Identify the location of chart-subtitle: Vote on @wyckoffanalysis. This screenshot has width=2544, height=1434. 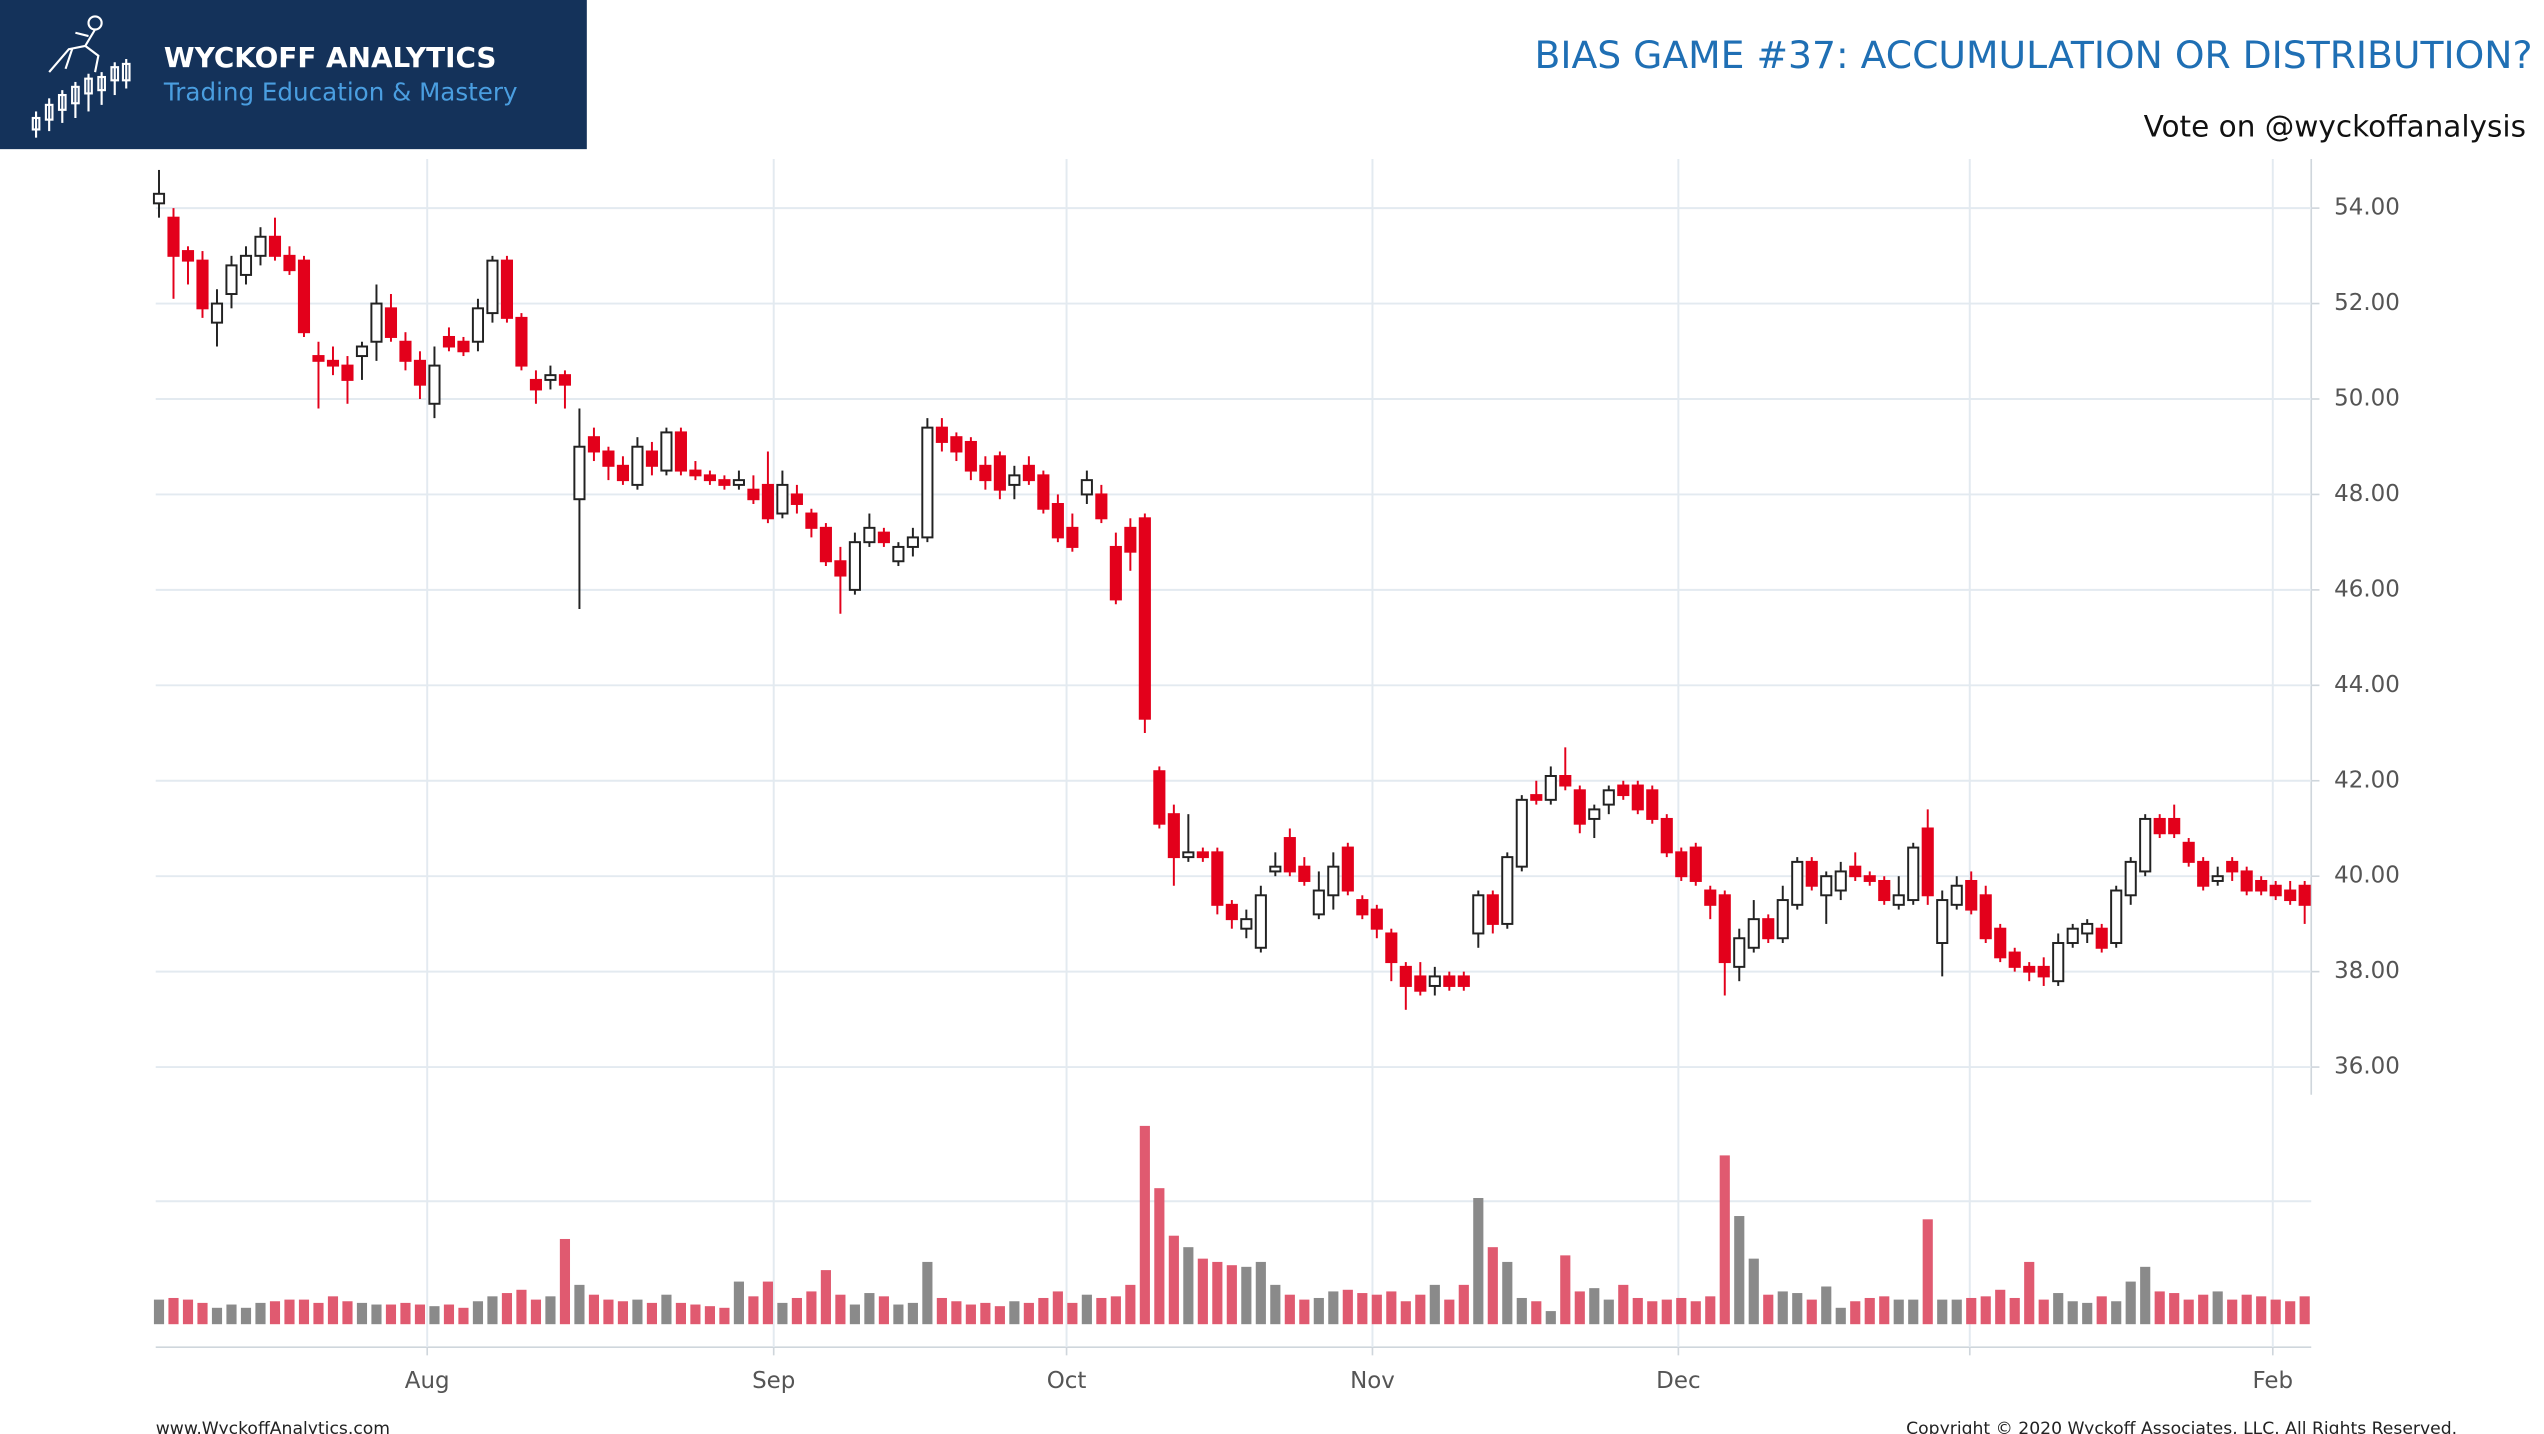
(2335, 126).